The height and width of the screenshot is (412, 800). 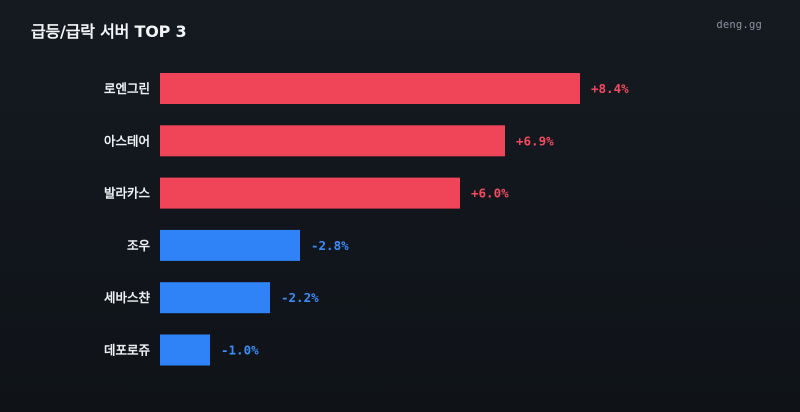 What do you see at coordinates (240, 350) in the screenshot?
I see `value-label: -1.0%` at bounding box center [240, 350].